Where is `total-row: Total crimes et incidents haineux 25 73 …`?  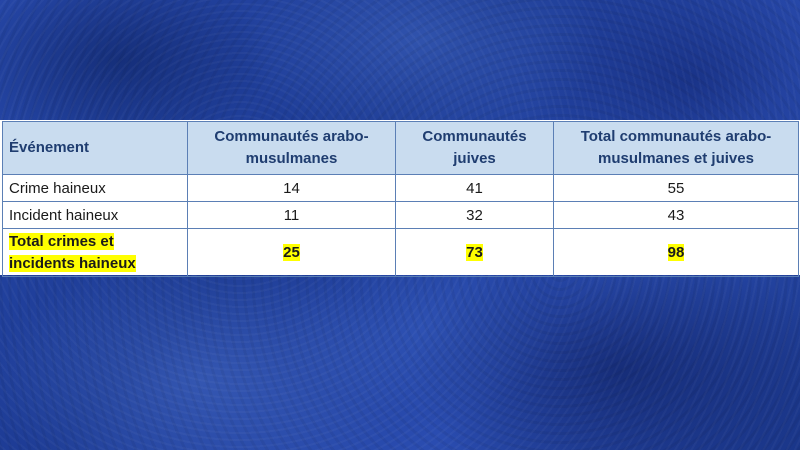 total-row: Total crimes et incidents haineux 25 73 … is located at coordinates (400, 252).